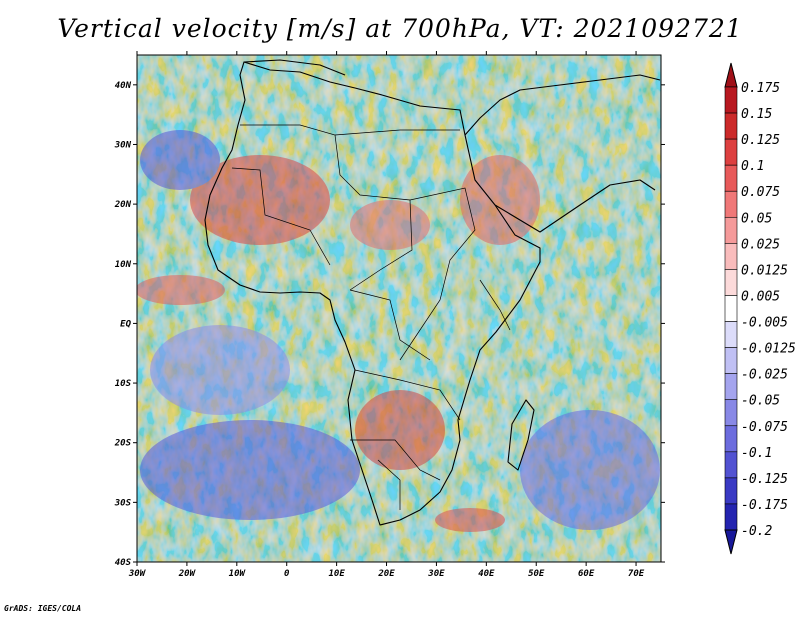 The image size is (800, 618). Describe the element at coordinates (123, 86) in the screenshot. I see `lat-tick-label: 40N` at that location.